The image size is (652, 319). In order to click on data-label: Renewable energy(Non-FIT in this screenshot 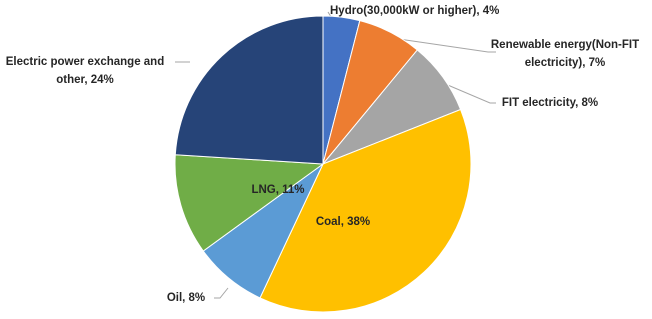, I will do `click(565, 45)`.